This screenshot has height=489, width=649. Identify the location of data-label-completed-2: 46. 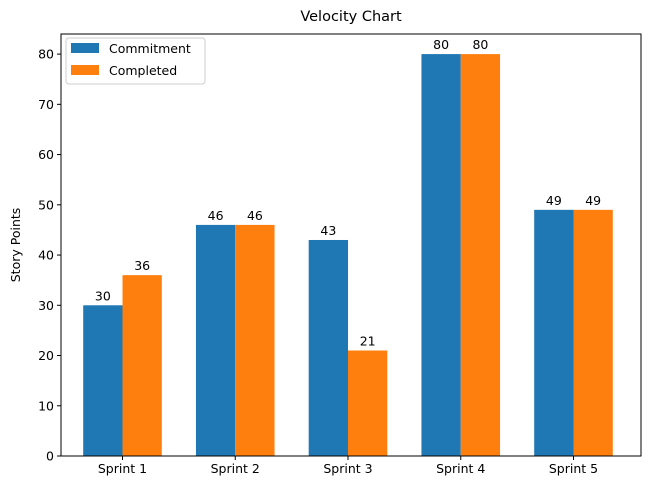
(255, 215).